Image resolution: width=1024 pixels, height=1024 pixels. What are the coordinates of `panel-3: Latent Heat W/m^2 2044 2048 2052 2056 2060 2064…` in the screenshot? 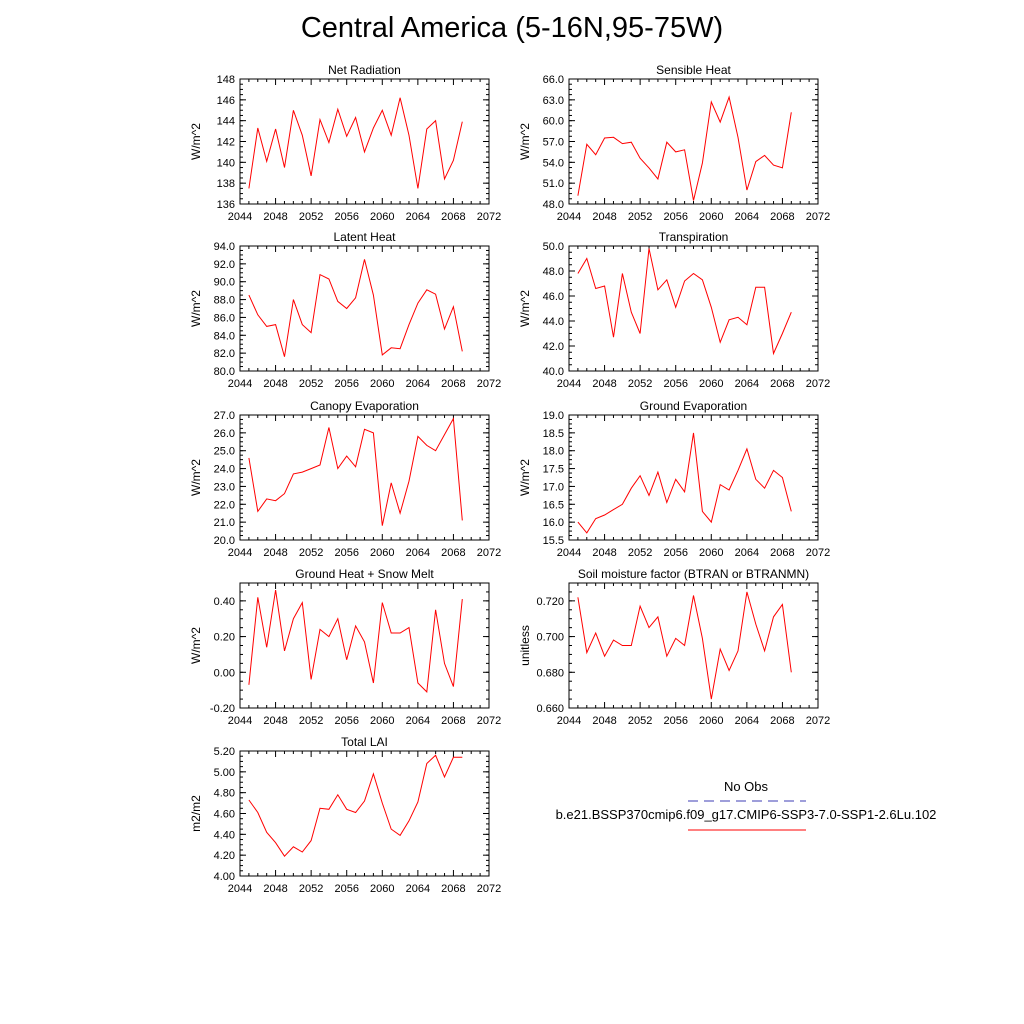 It's located at (345, 310).